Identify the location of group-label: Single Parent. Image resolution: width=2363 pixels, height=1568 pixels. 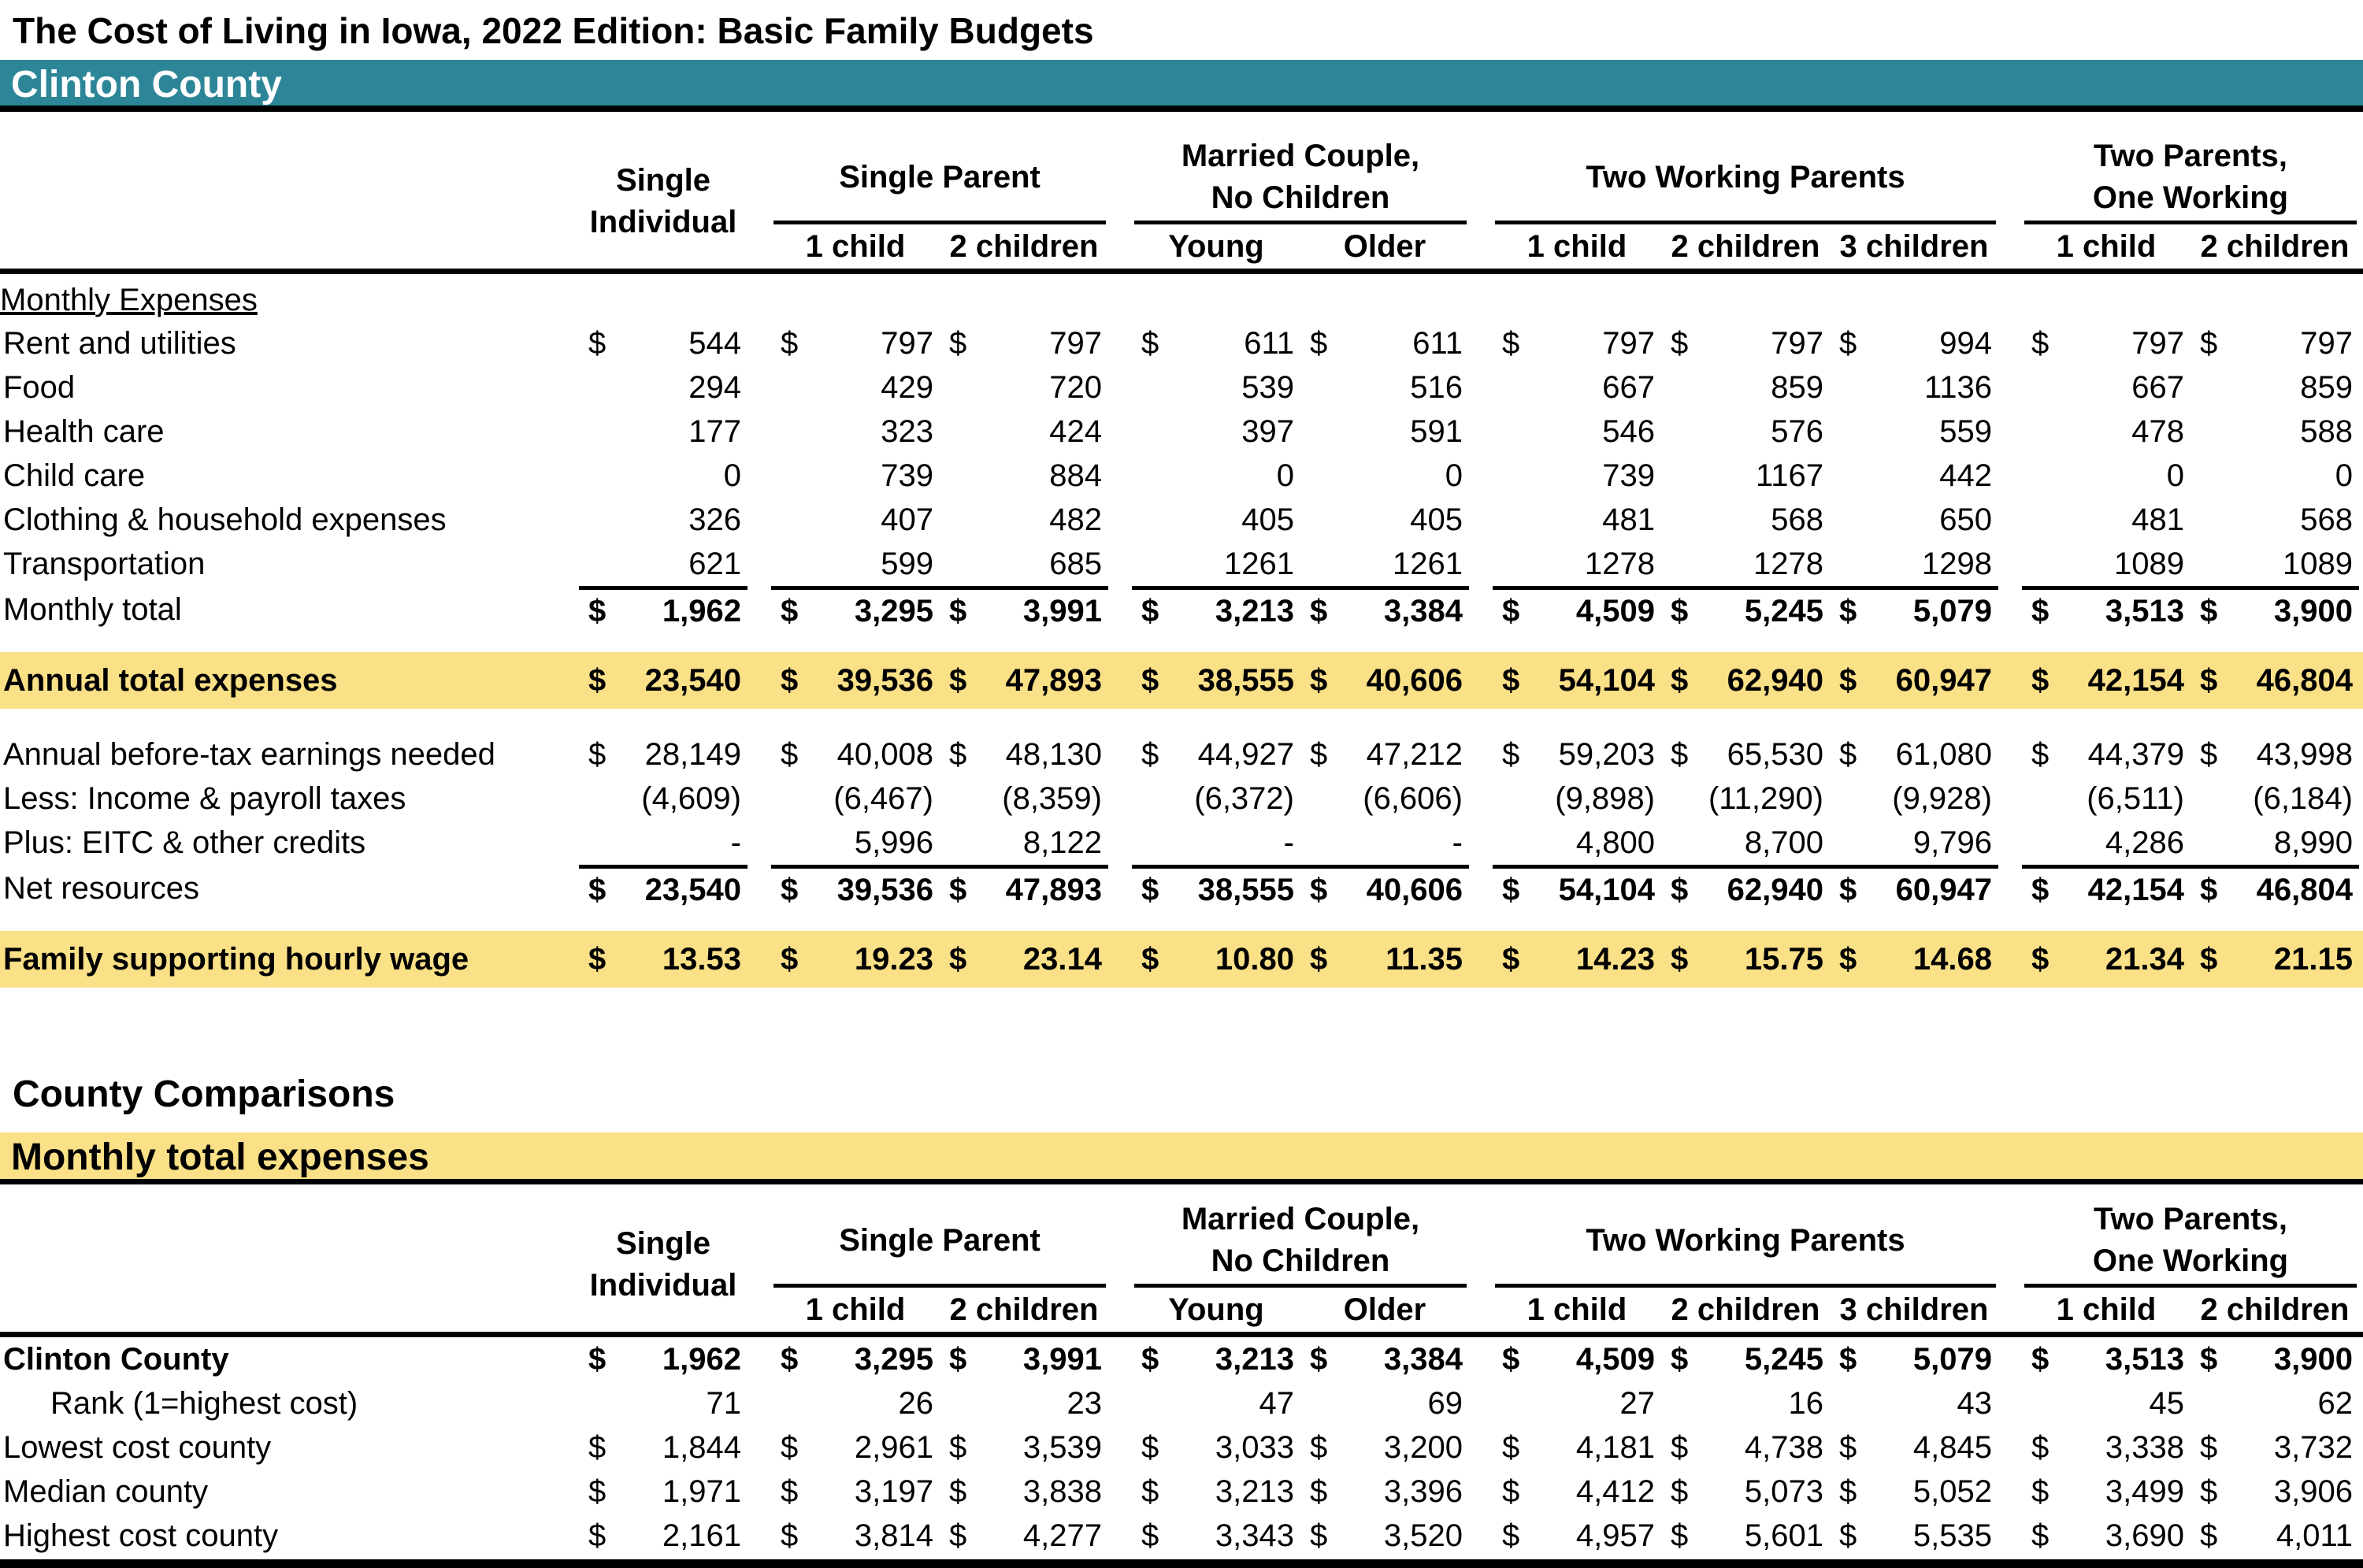
(939, 1240).